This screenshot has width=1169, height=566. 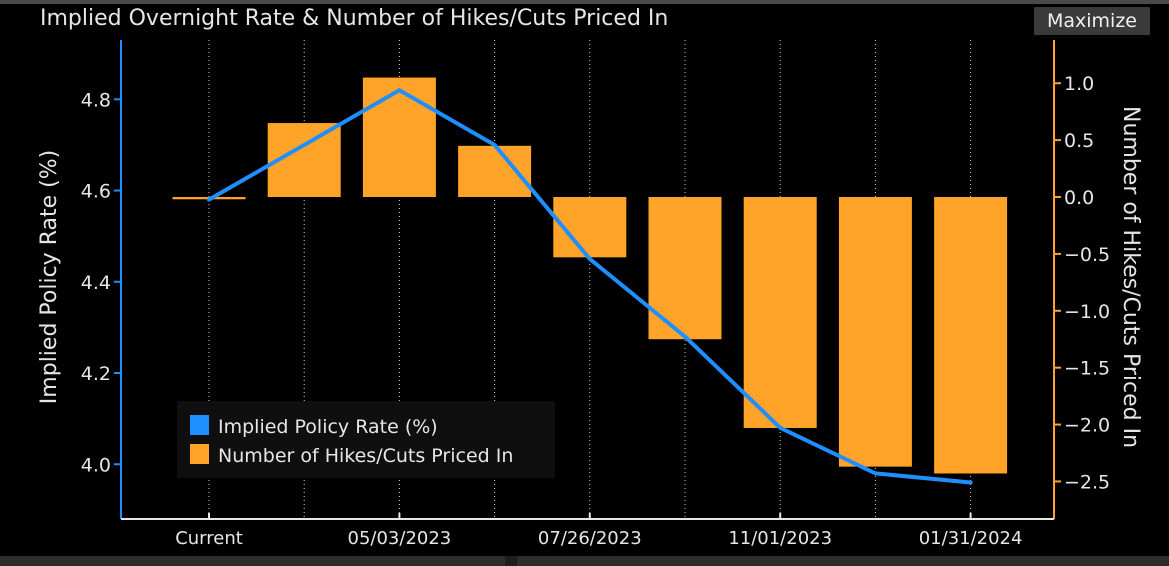 What do you see at coordinates (1079, 198) in the screenshot?
I see `right-axis-tick-label: 0.0` at bounding box center [1079, 198].